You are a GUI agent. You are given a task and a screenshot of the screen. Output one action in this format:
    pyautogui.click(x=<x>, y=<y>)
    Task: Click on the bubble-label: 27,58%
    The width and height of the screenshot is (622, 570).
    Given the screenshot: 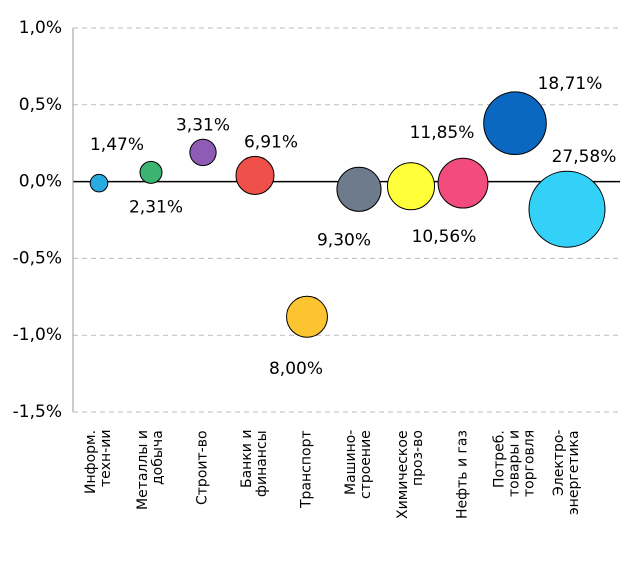 What is the action you would take?
    pyautogui.click(x=584, y=157)
    